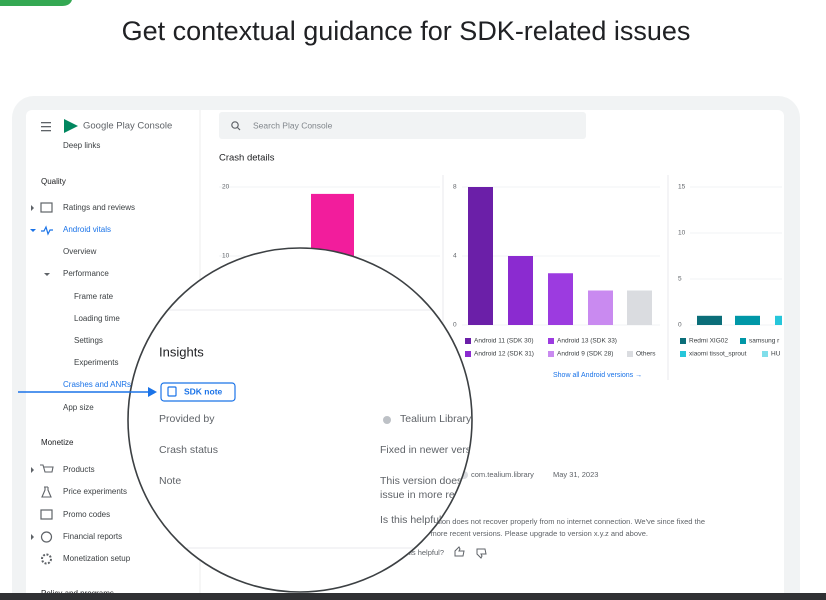 The width and height of the screenshot is (826, 600). Describe the element at coordinates (235, 125) in the screenshot. I see `search-icon` at that location.